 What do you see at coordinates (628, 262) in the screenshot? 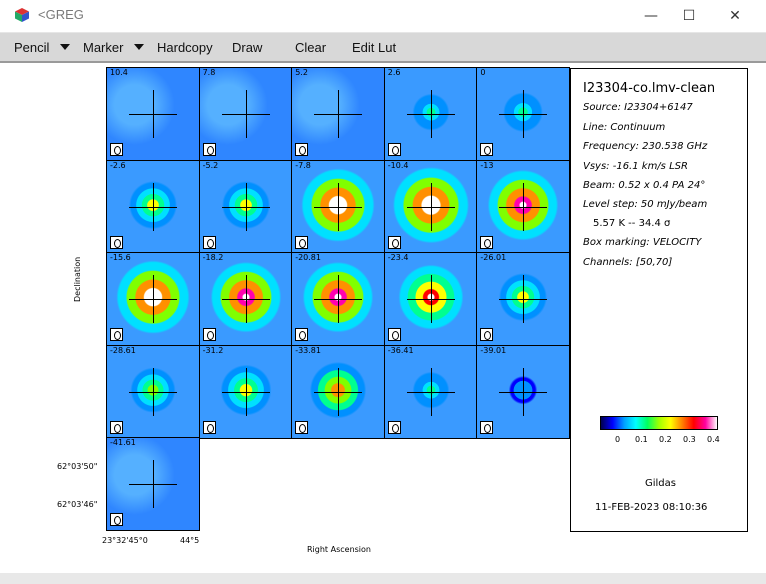
I see `channels-text: Channels: [50,70]` at bounding box center [628, 262].